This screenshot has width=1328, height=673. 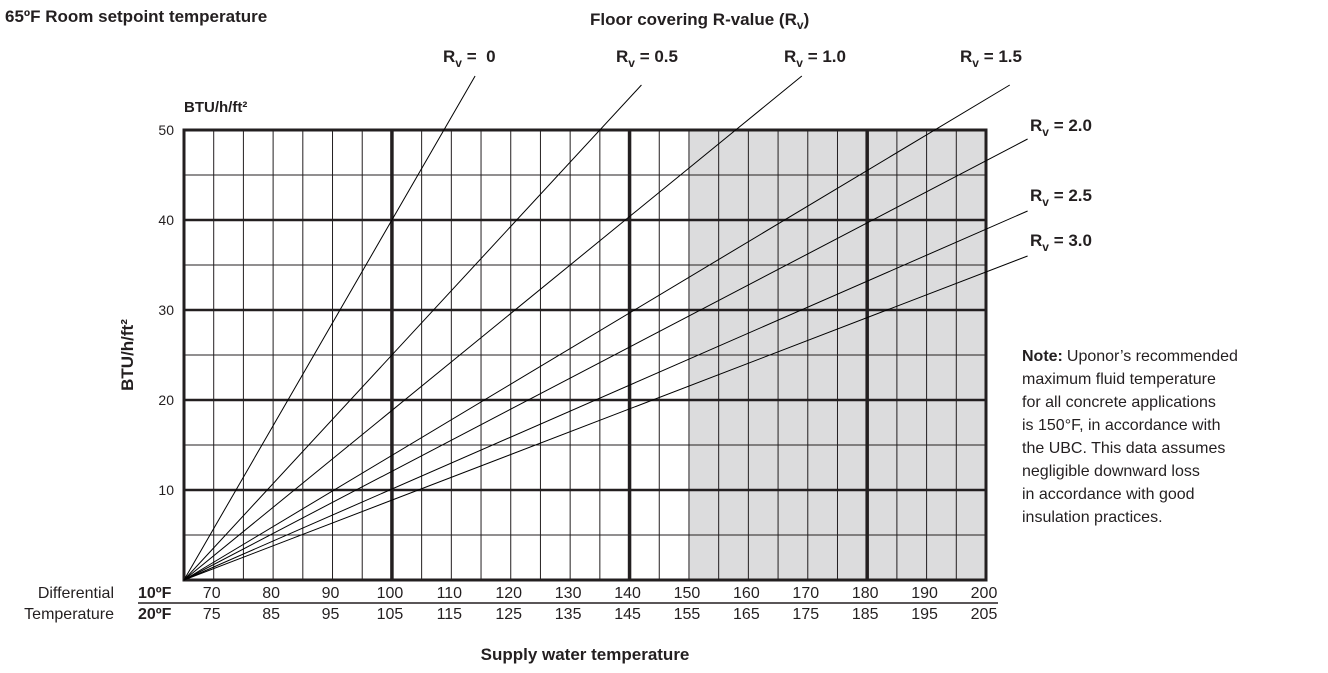 What do you see at coordinates (865, 614) in the screenshot?
I see `x2-tick-label: 185` at bounding box center [865, 614].